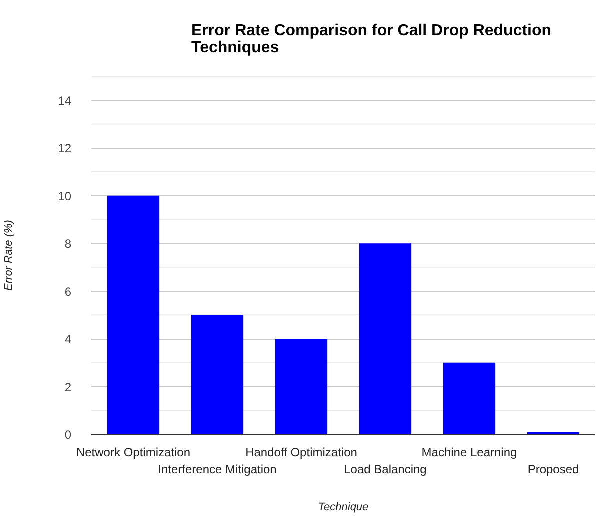 This screenshot has height=516, width=599. I want to click on y-tick-label: 10, so click(65, 196).